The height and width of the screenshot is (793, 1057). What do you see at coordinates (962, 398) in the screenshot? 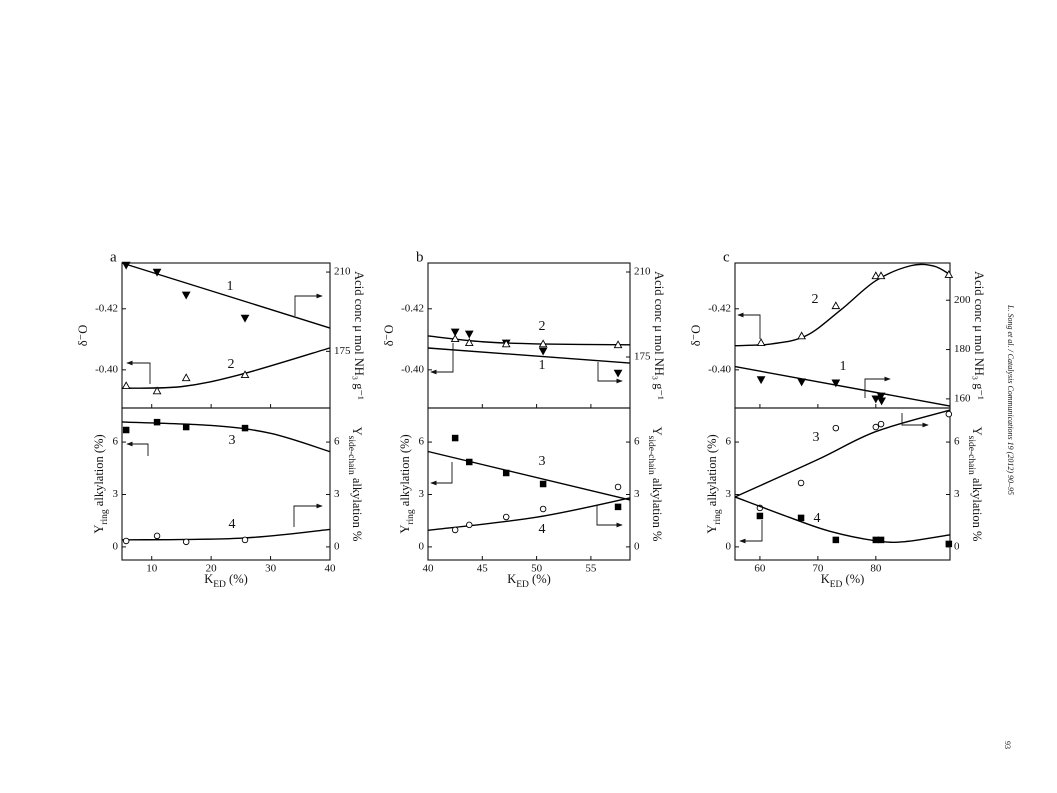
I see `y2-tick-label: 160` at bounding box center [962, 398].